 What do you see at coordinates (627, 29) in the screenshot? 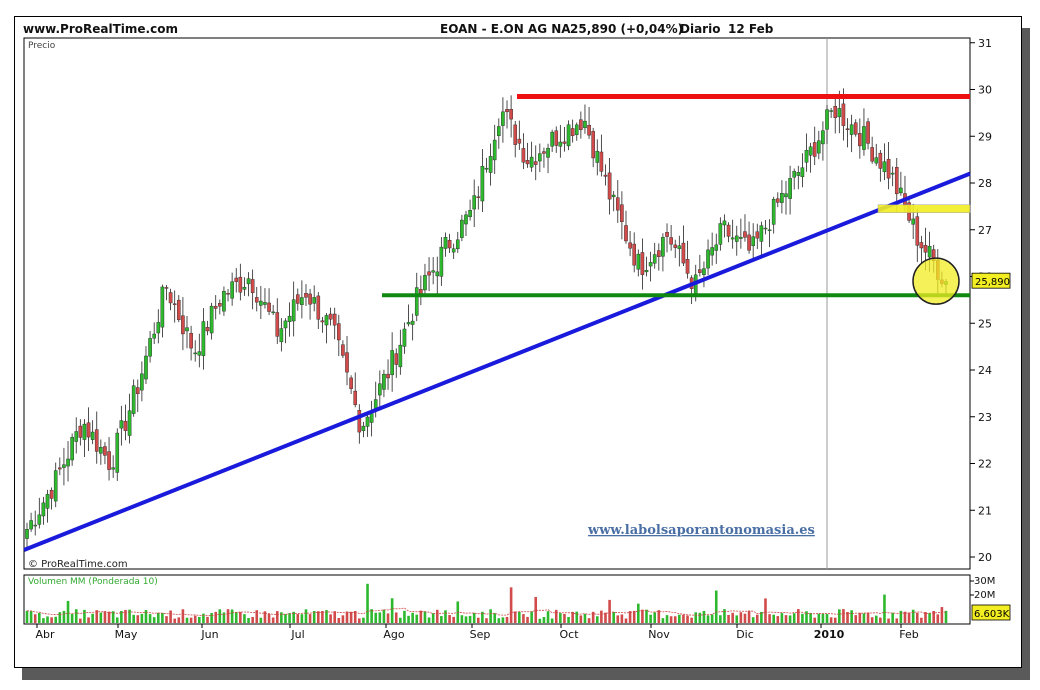
I see `quote-label: 25,890 (+0,04%)` at bounding box center [627, 29].